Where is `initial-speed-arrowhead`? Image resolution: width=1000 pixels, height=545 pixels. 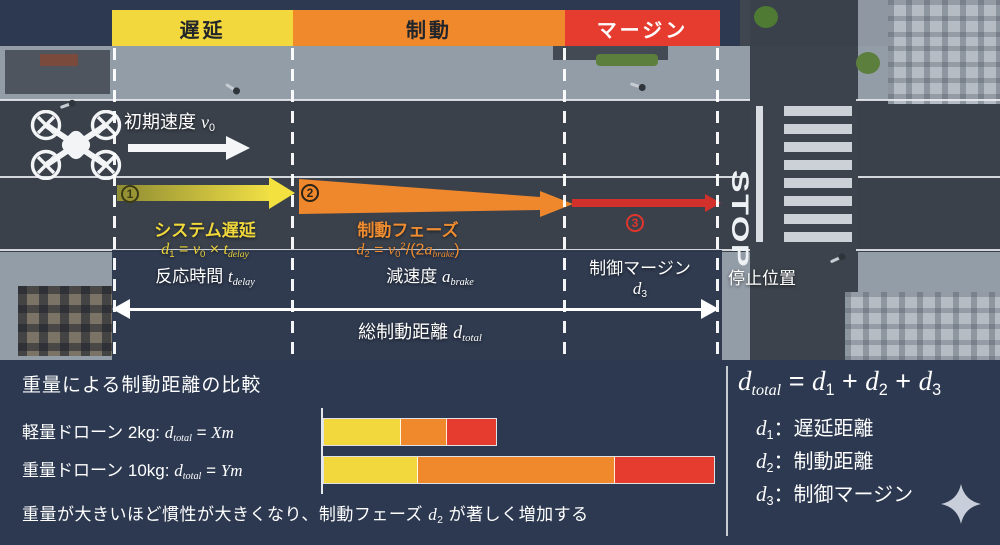 initial-speed-arrowhead is located at coordinates (238, 148).